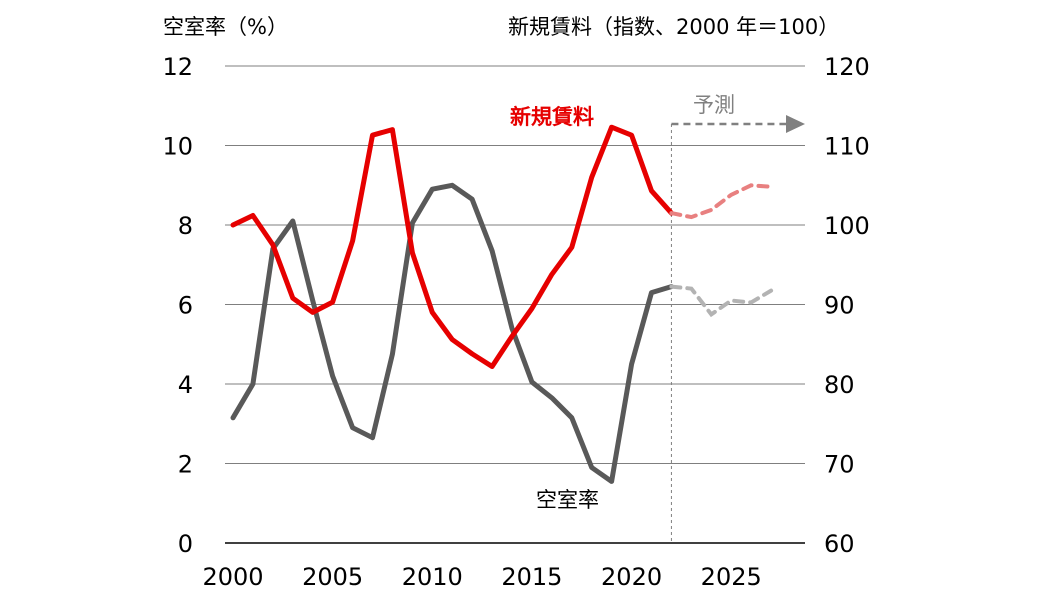 The image size is (1041, 594). I want to click on left-axis-ticks: 0 2 4 6 8 10 12, so click(177, 305).